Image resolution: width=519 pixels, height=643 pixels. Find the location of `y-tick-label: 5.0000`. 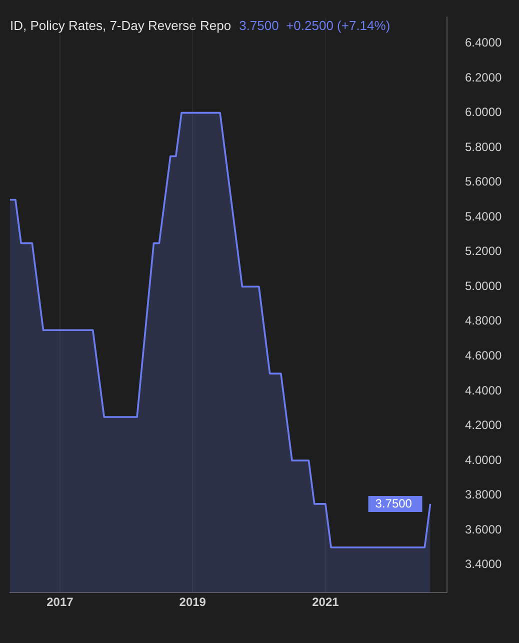

y-tick-label: 5.0000 is located at coordinates (483, 285).